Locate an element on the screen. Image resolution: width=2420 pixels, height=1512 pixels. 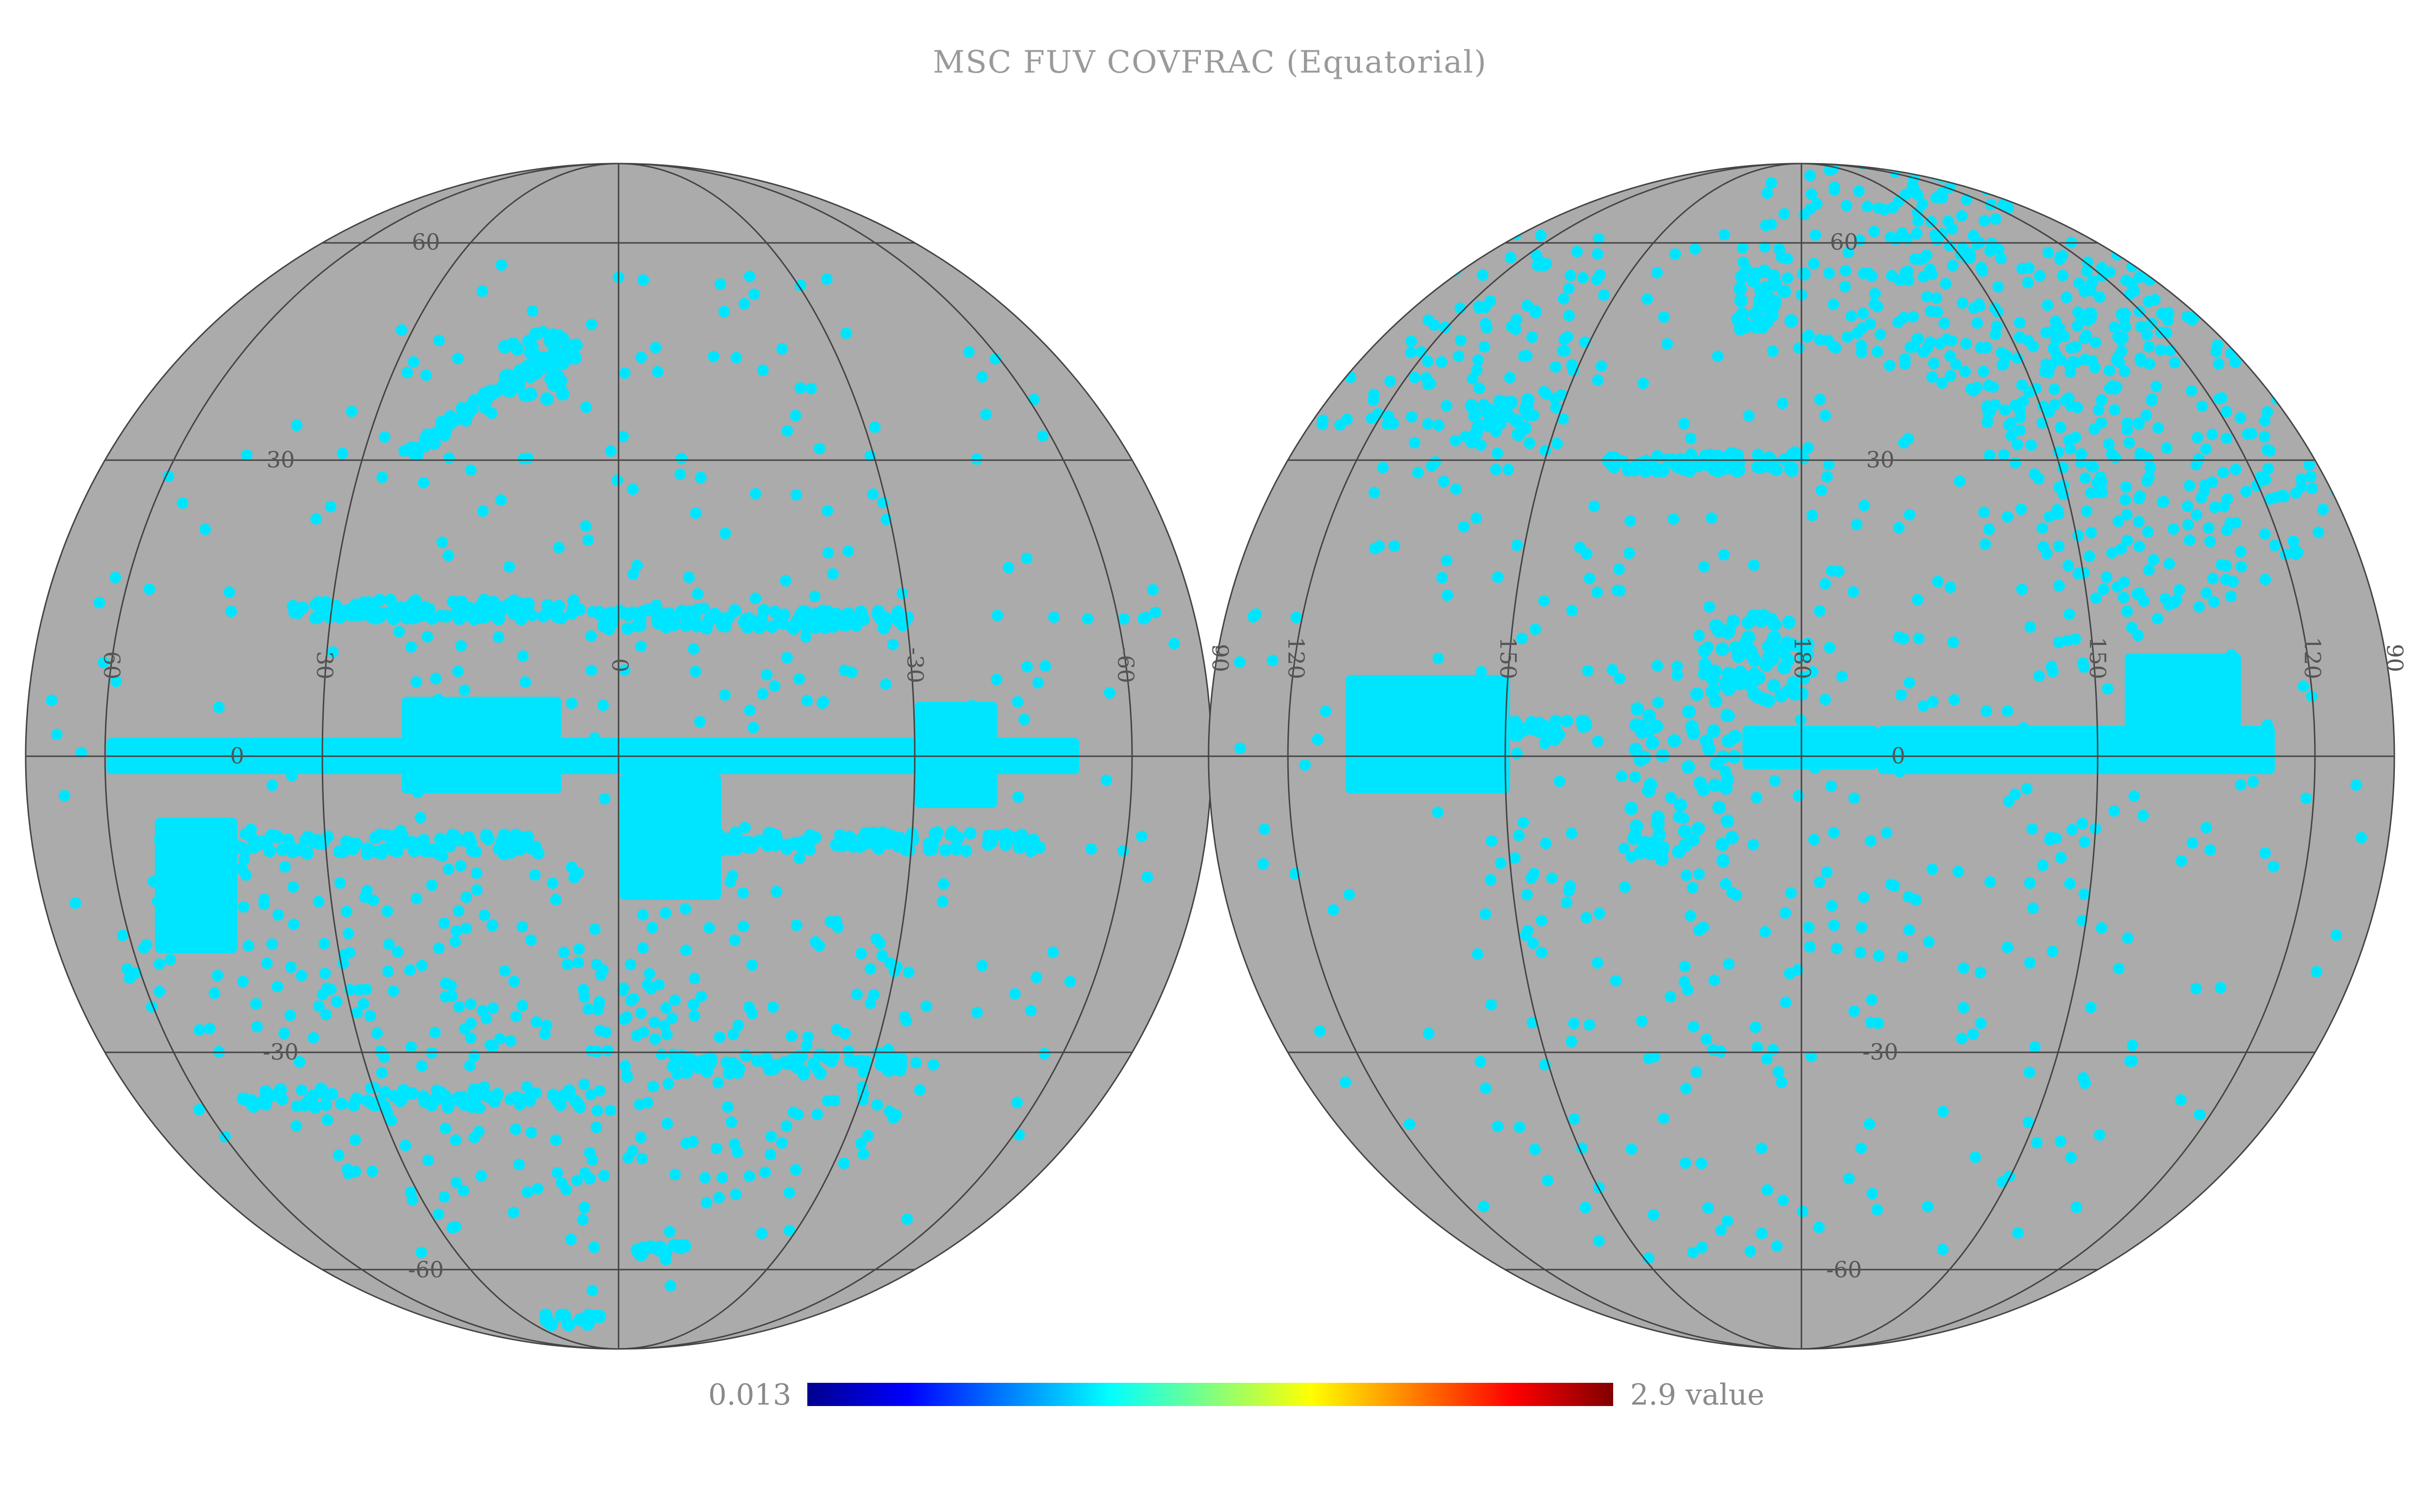
left-lon-labels: 60 30 0 -30 -60 90 is located at coordinates (668, 663).